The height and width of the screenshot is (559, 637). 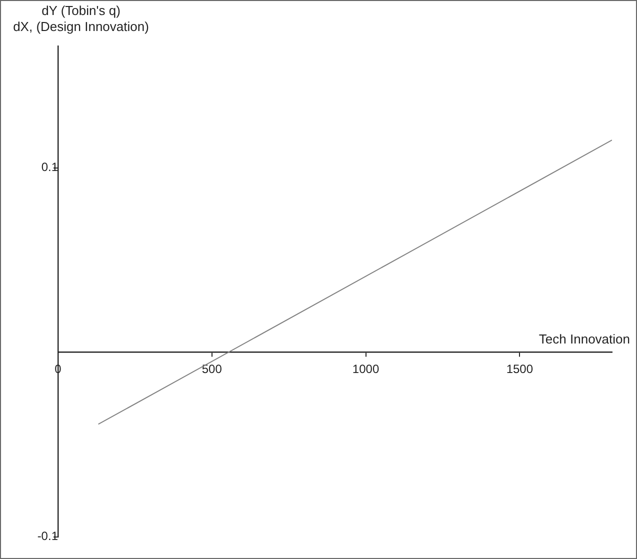 I want to click on y-tick-label: -0.1, so click(x=47, y=536).